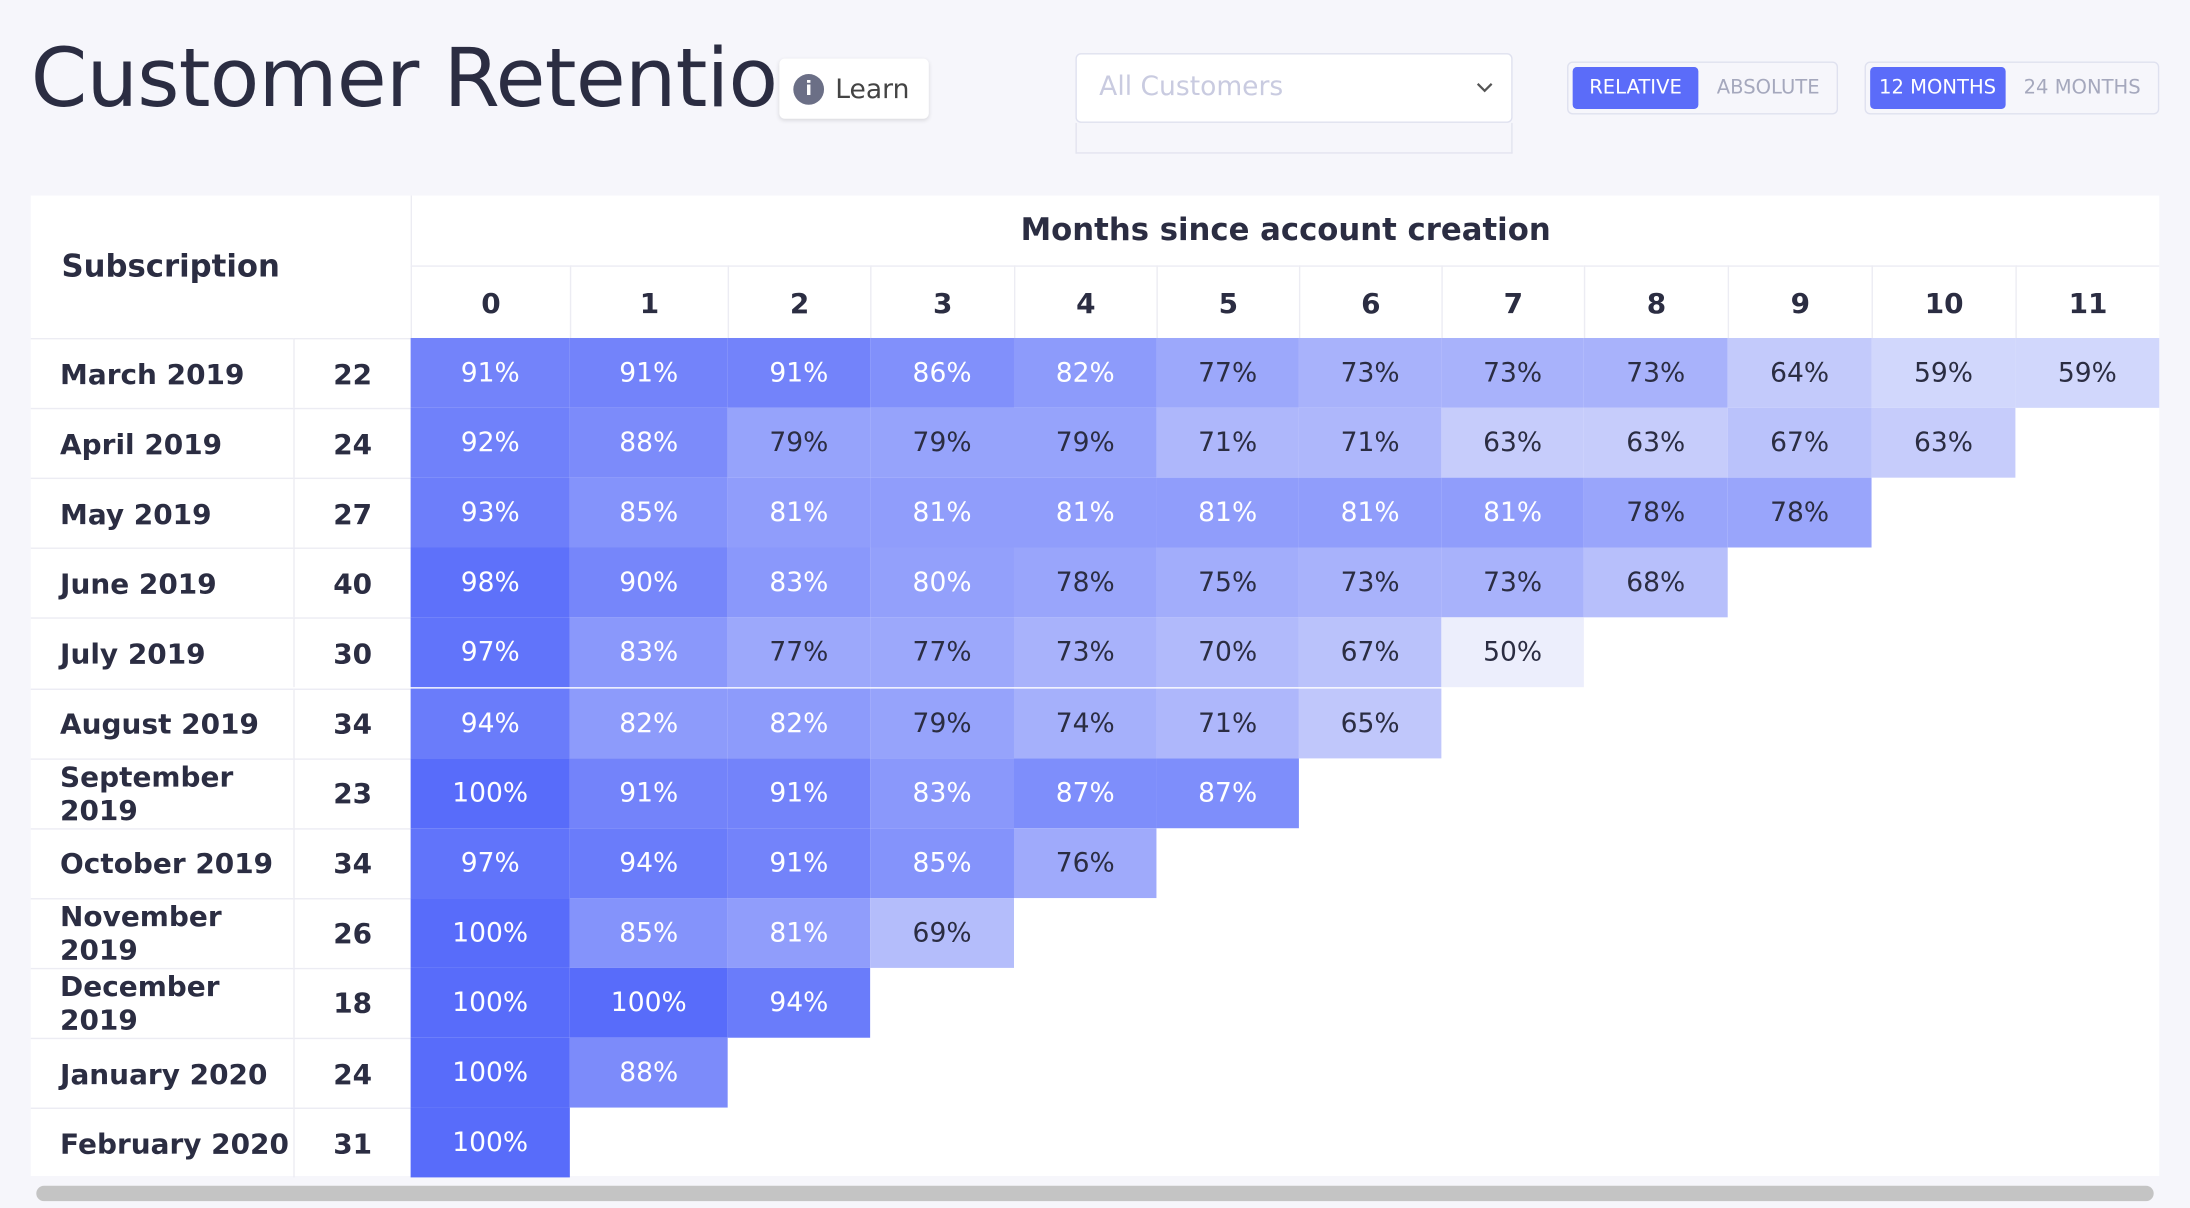 The image size is (2190, 1208). Describe the element at coordinates (162, 862) in the screenshot. I see `row-label: October 2019` at that location.